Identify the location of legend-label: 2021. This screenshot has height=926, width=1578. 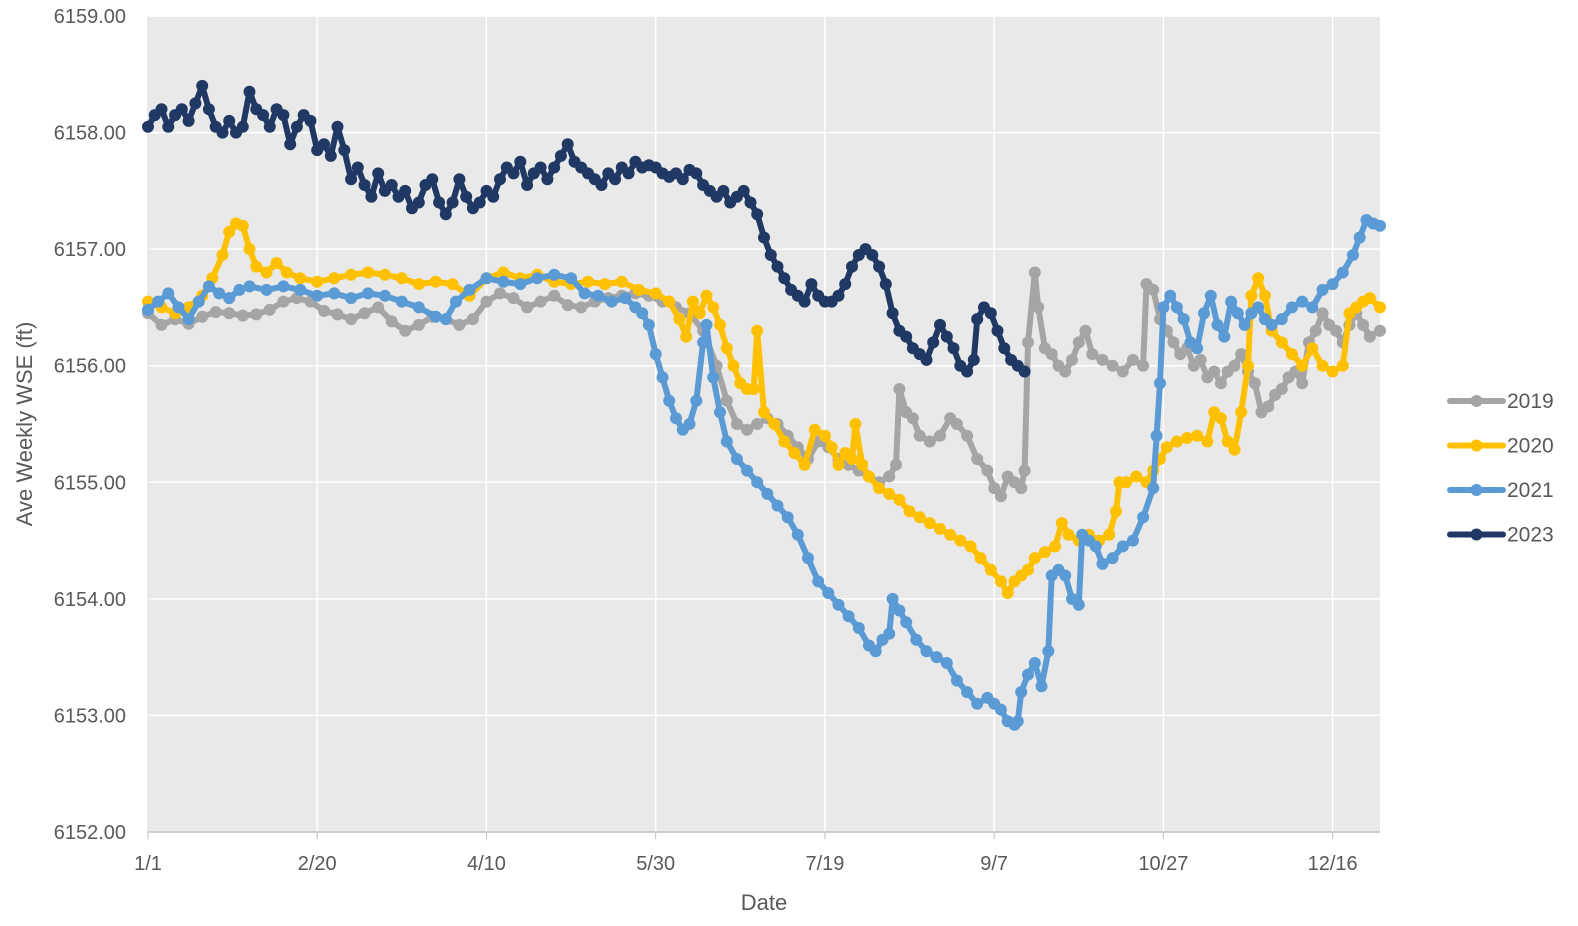
(1530, 490).